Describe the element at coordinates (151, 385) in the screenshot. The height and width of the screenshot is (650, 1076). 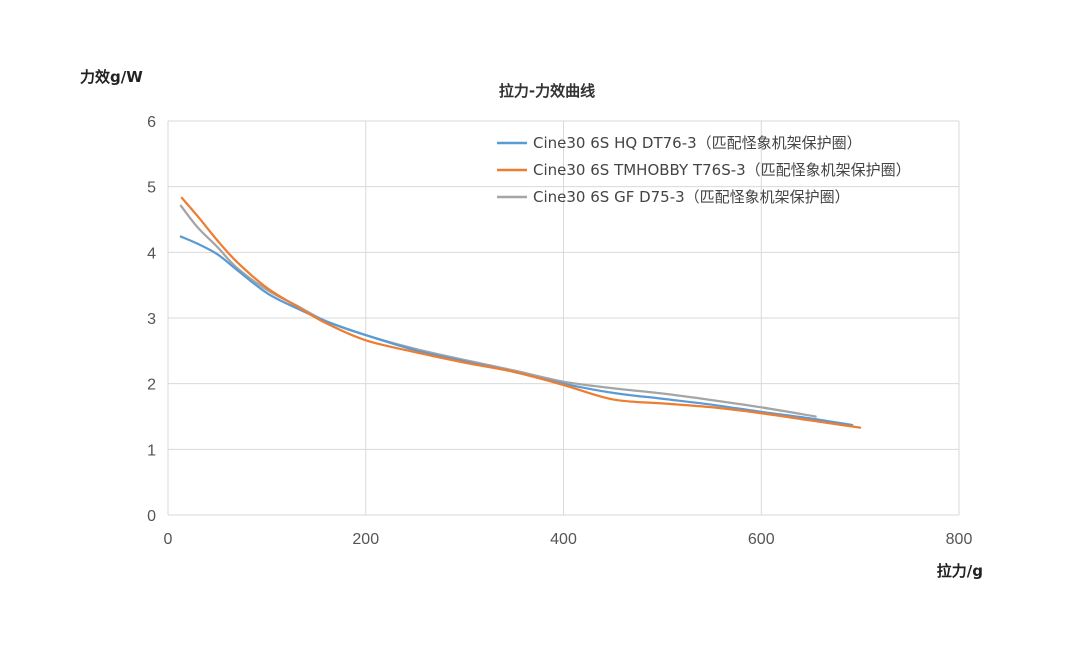
I see `y-tick-label: 2` at that location.